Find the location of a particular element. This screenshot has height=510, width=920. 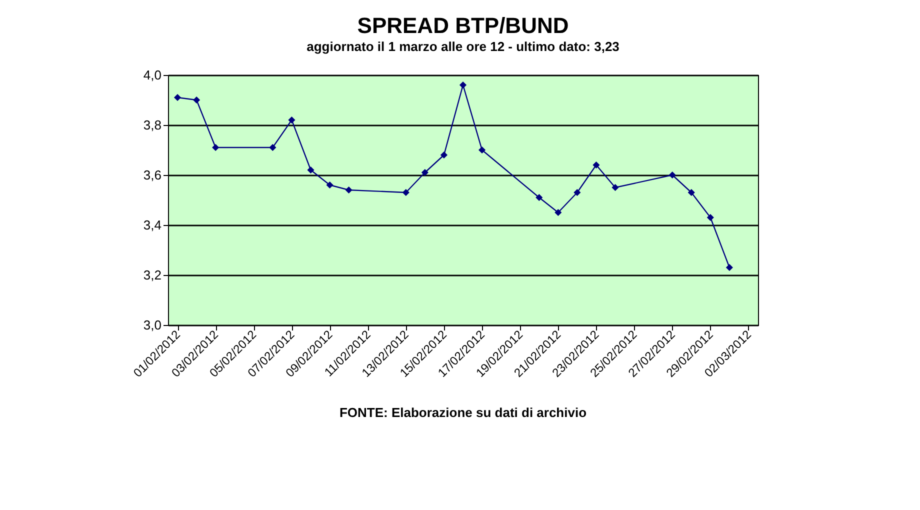

y-tick-label: 3,4 is located at coordinates (152, 225).